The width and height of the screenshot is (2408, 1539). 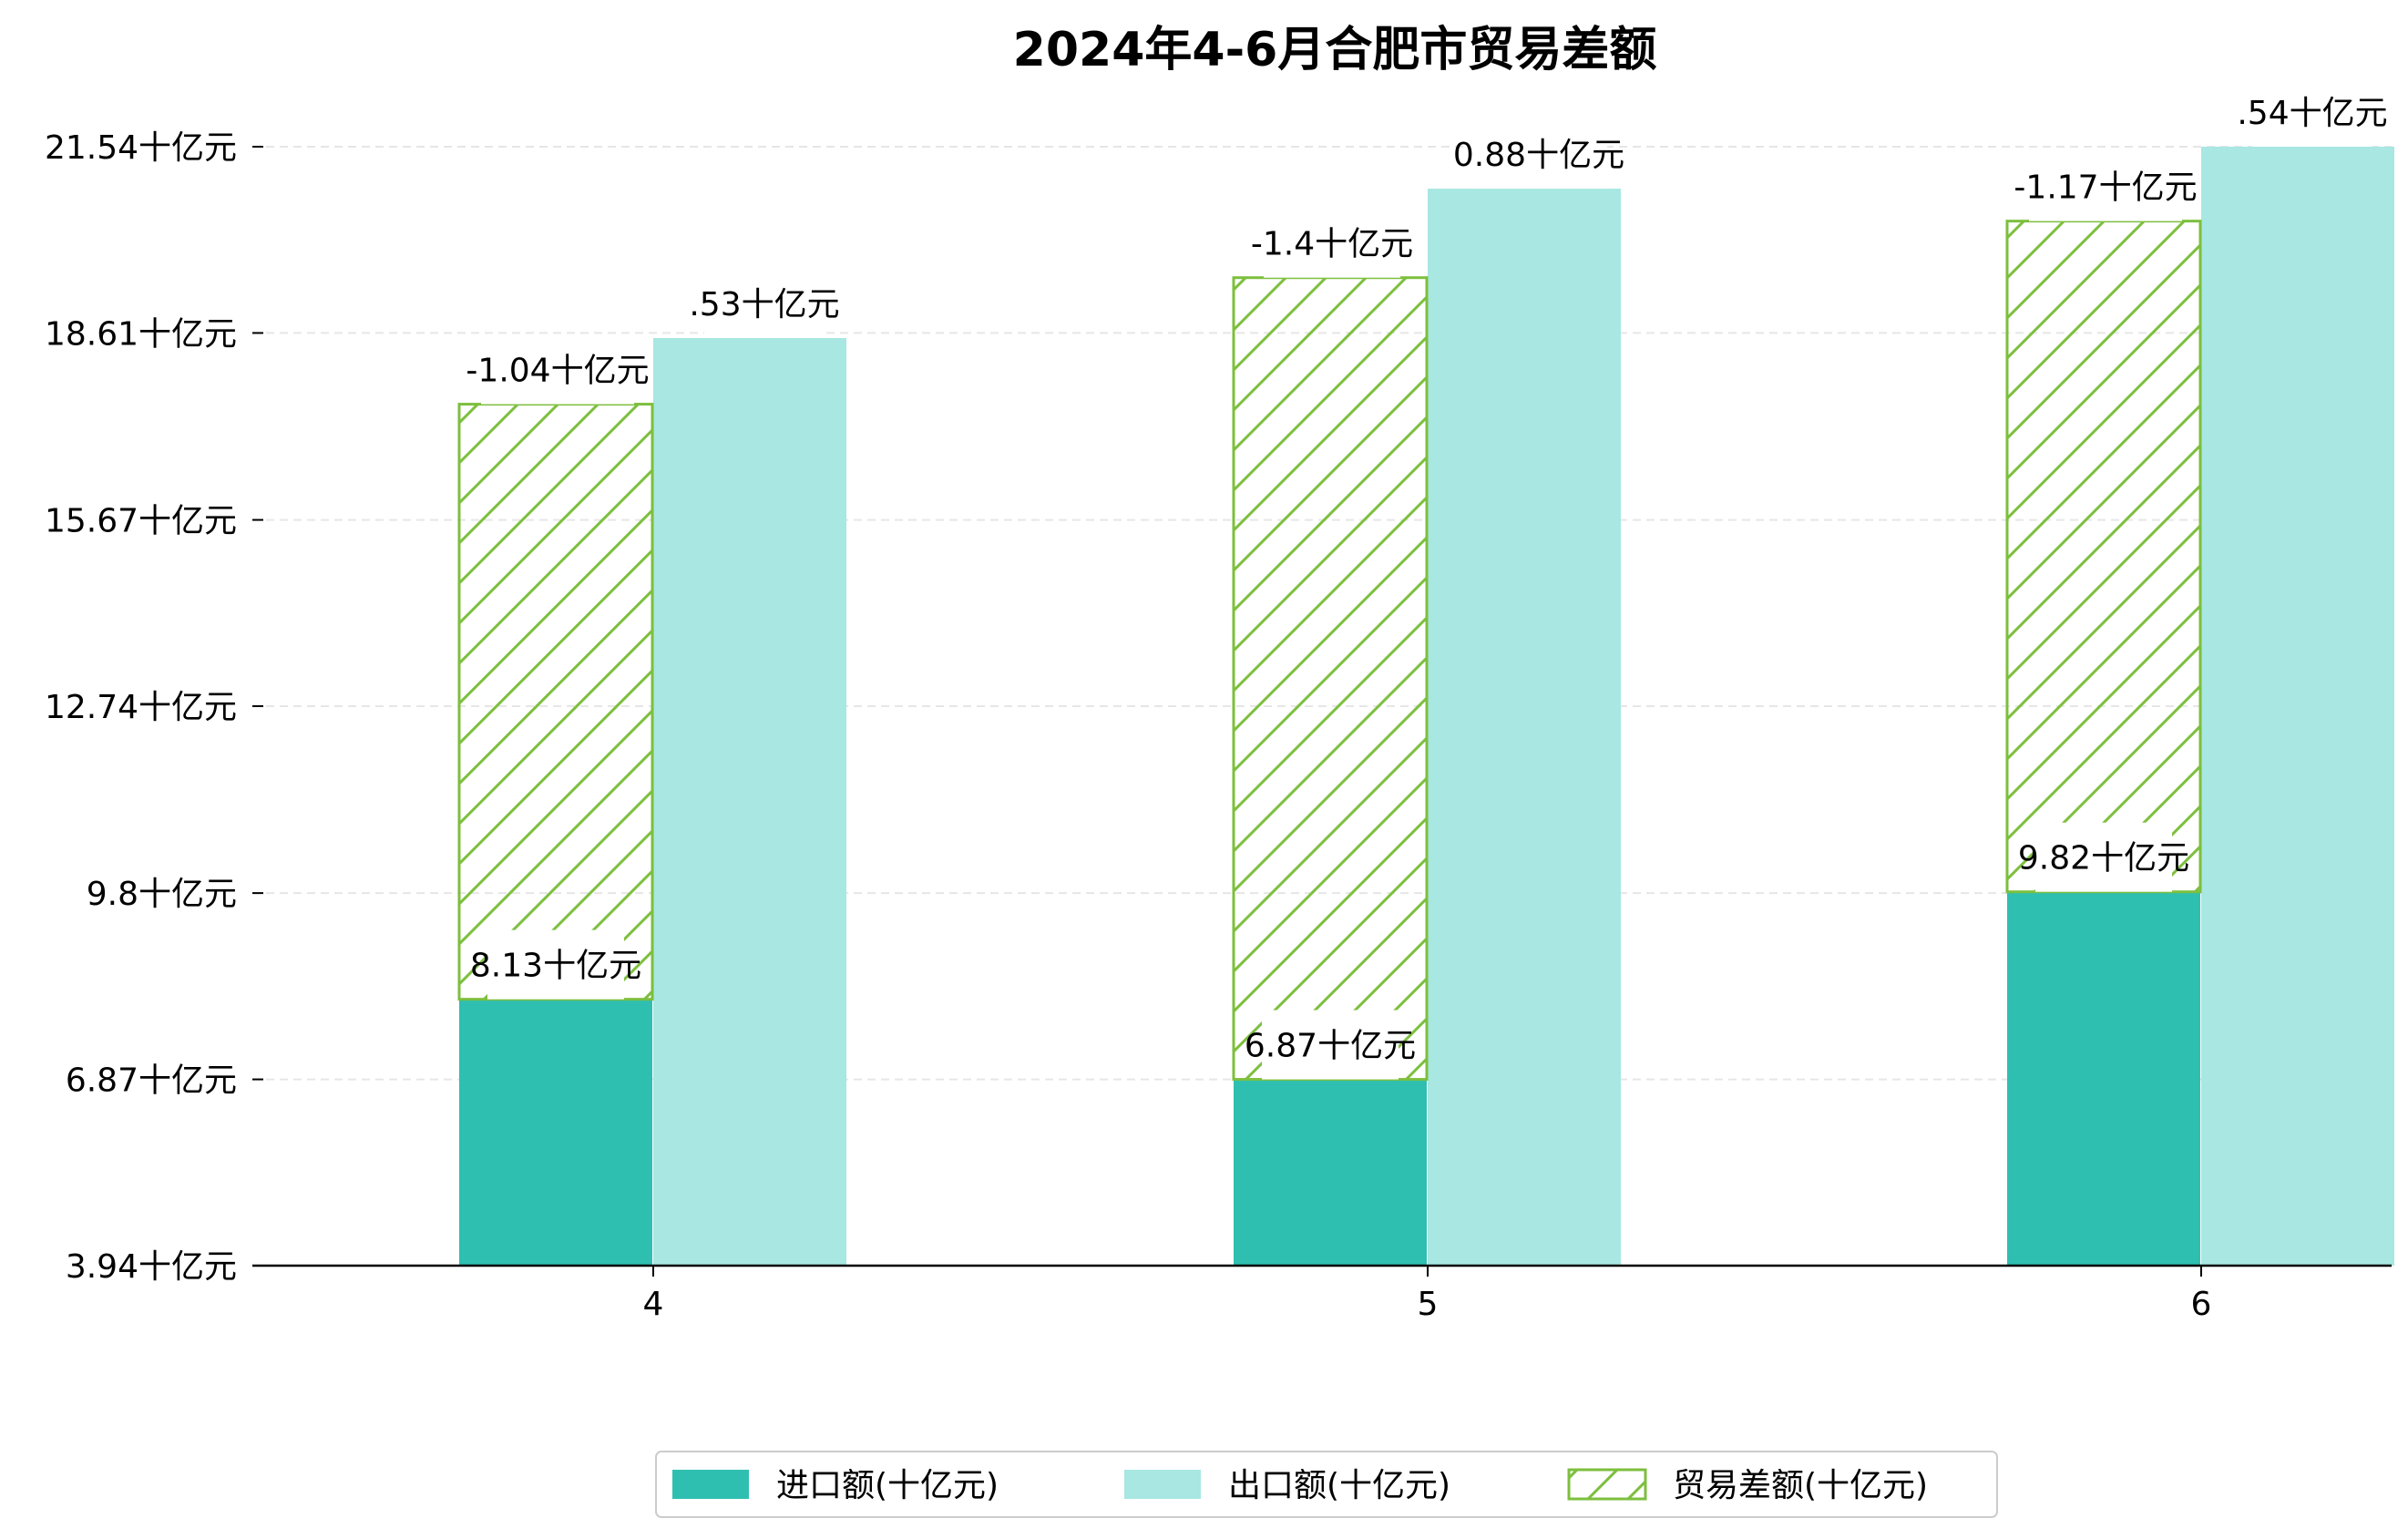 I want to click on balance-value-label: -1.4十亿元, so click(x=1332, y=245).